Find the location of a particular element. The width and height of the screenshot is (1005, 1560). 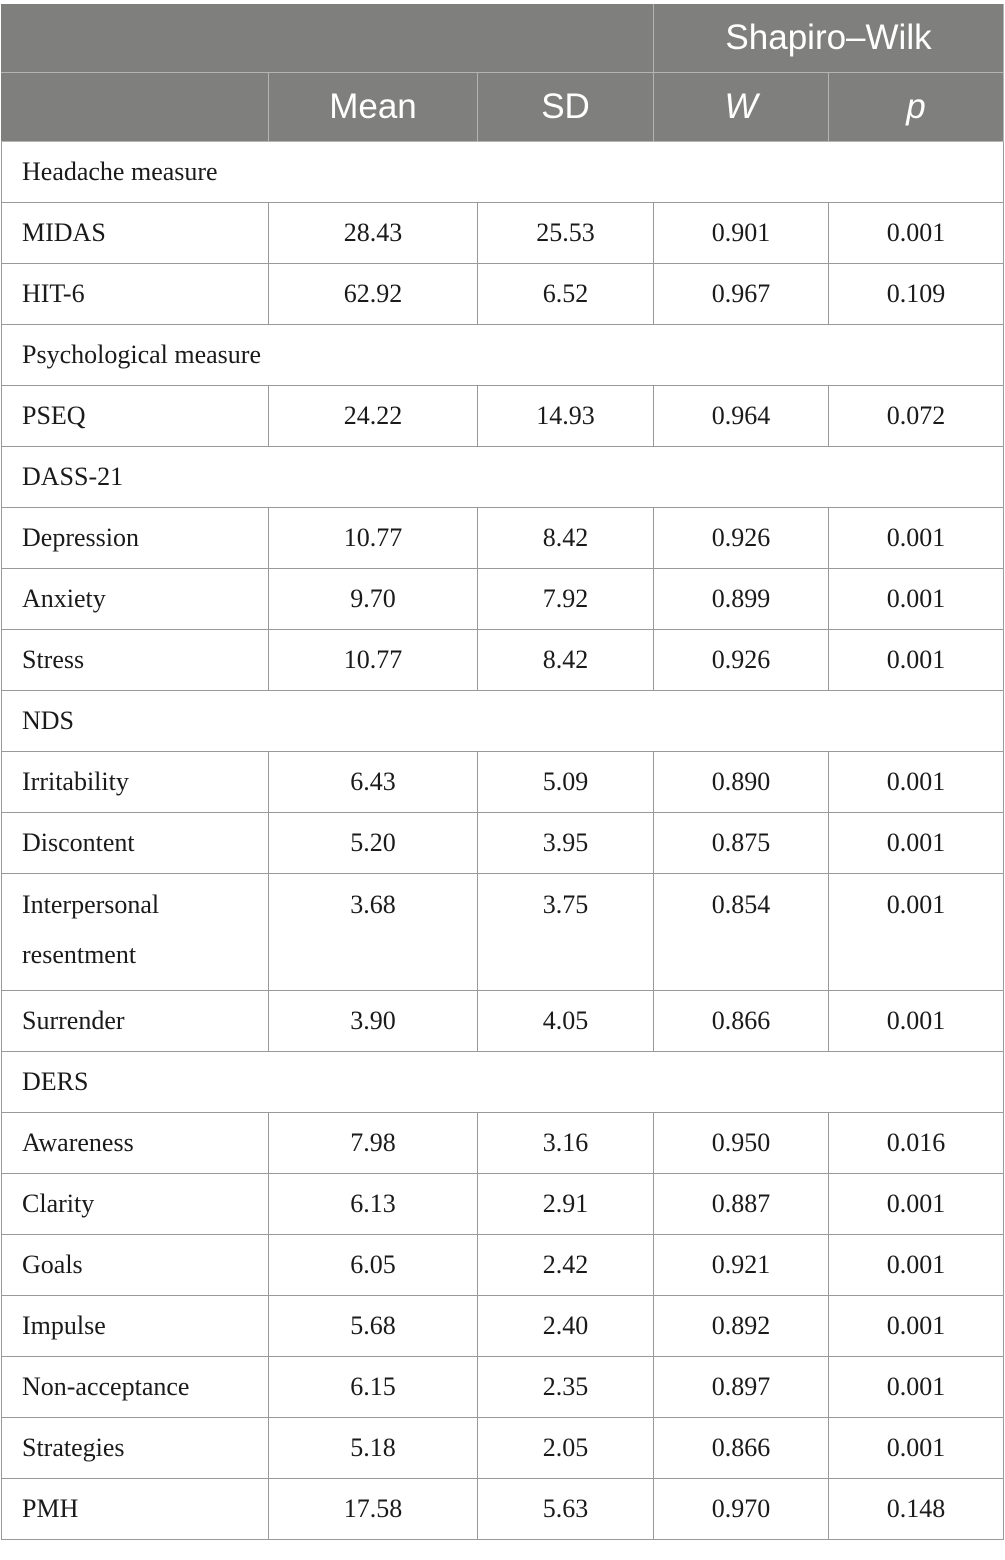

section-label: NDS is located at coordinates (502, 721).